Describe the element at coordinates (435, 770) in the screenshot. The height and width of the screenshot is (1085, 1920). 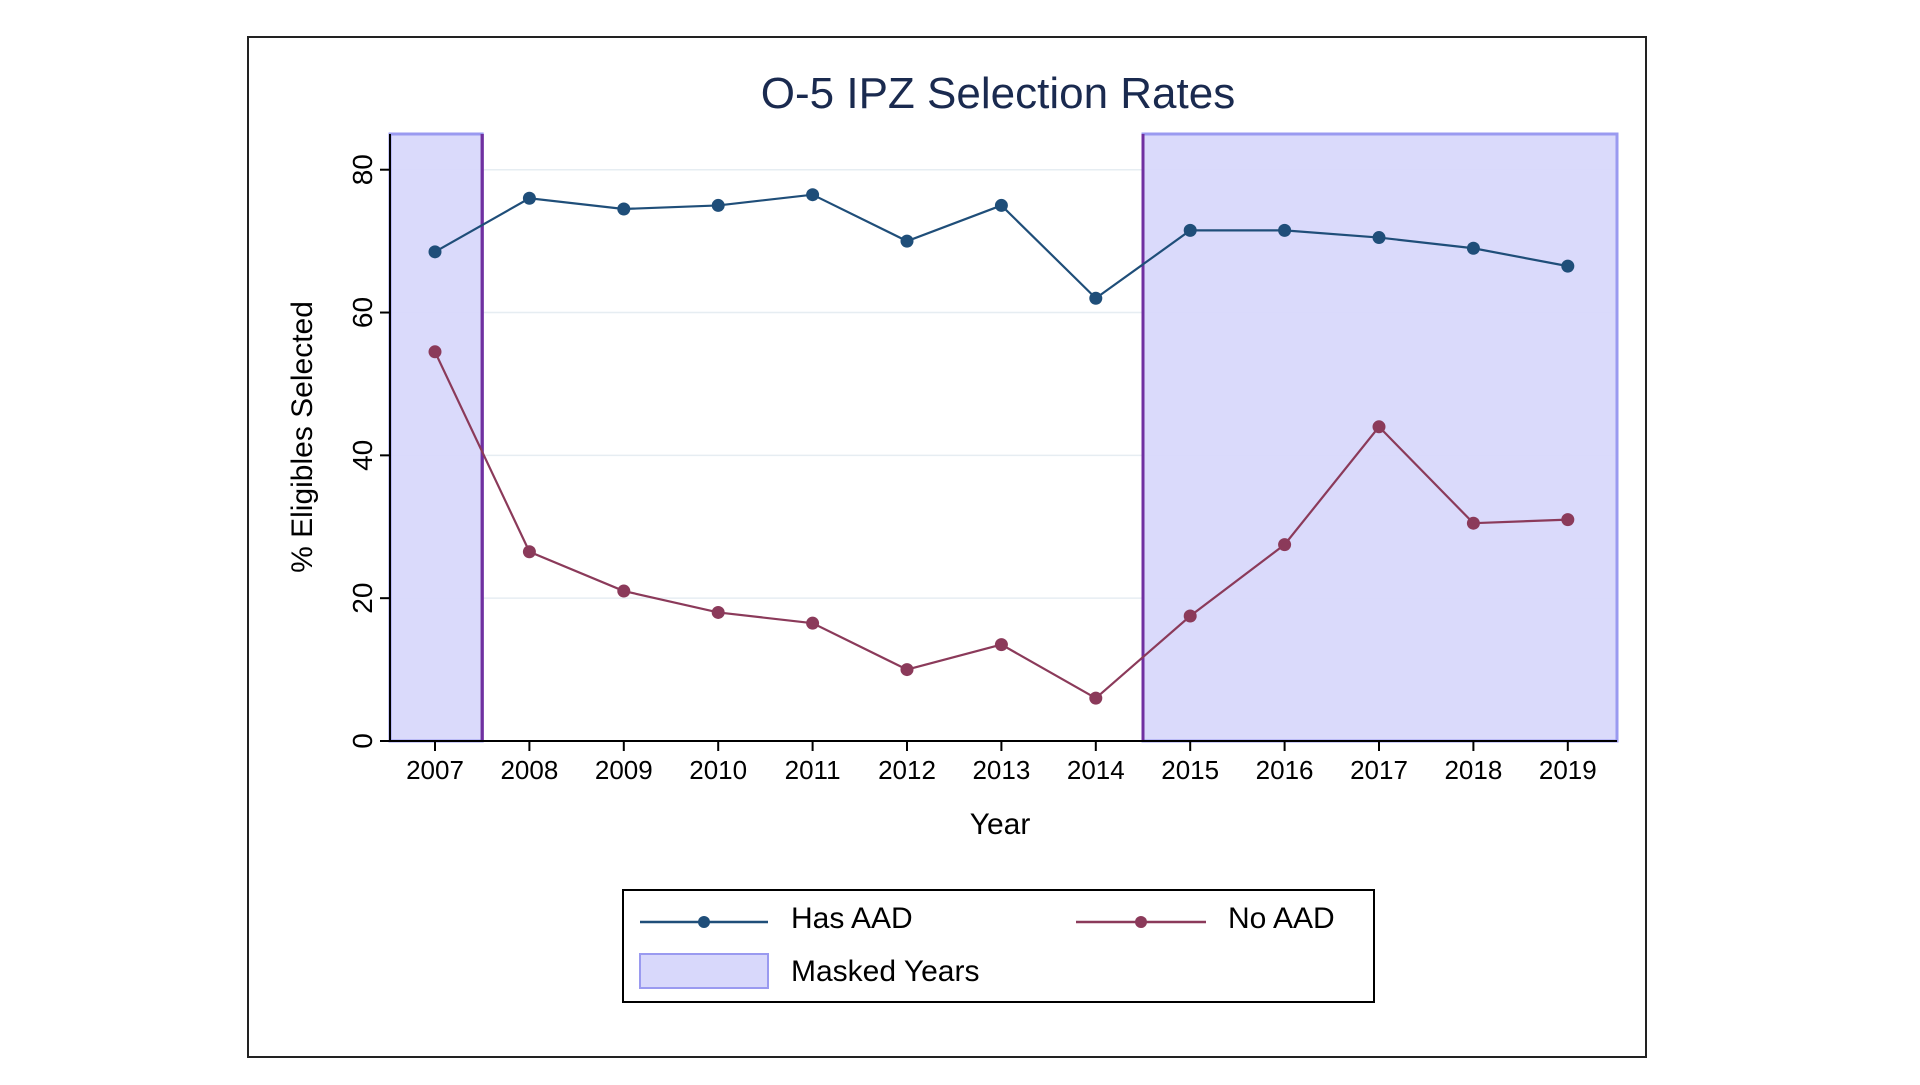
I see `x-tick-label-2007: 2007` at that location.